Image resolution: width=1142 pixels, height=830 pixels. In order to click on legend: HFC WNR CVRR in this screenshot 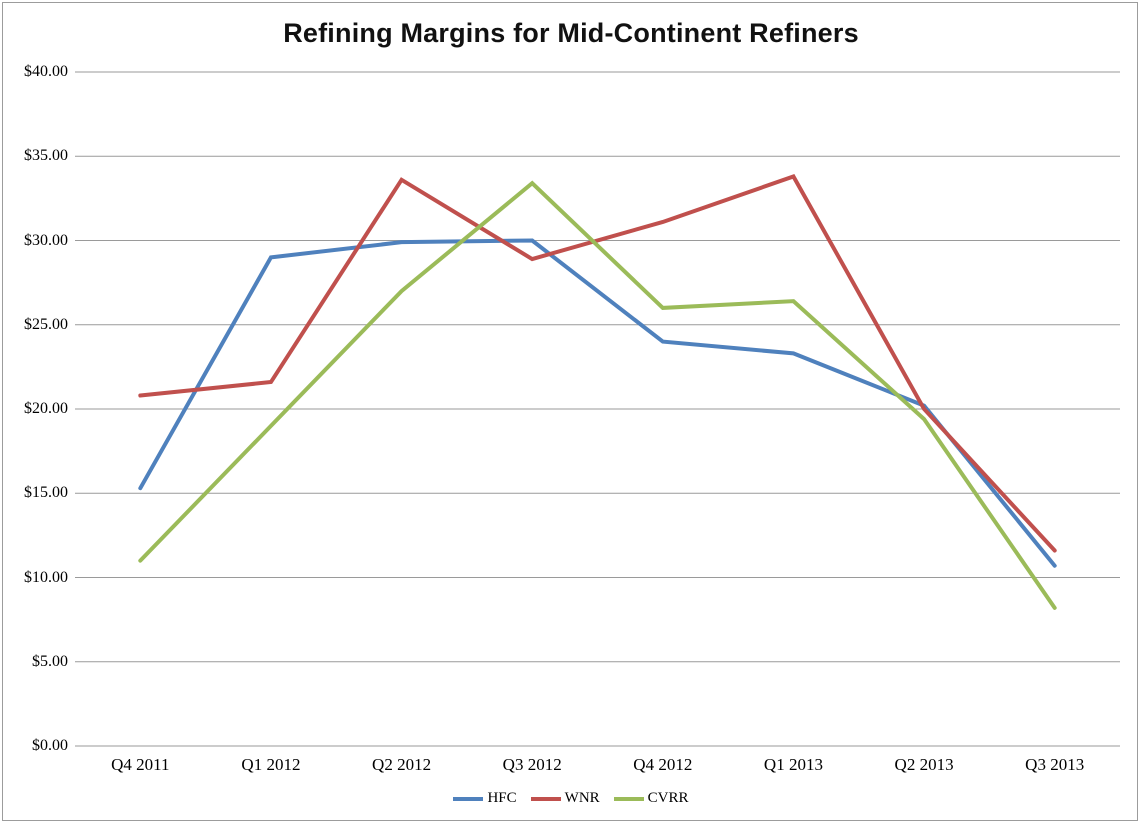, I will do `click(571, 798)`.